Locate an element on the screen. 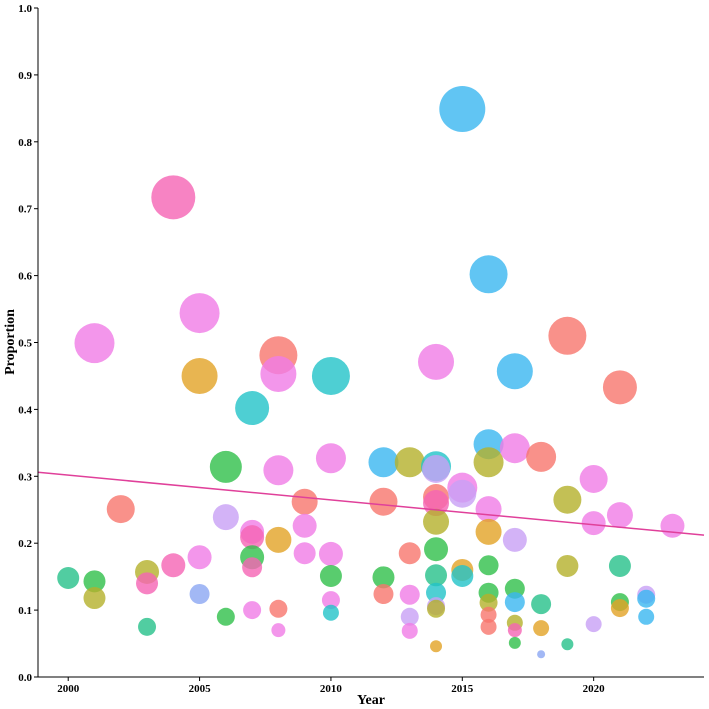 Image resolution: width=709 pixels, height=709 pixels. y-tick-label: 0.5 is located at coordinates (25, 344).